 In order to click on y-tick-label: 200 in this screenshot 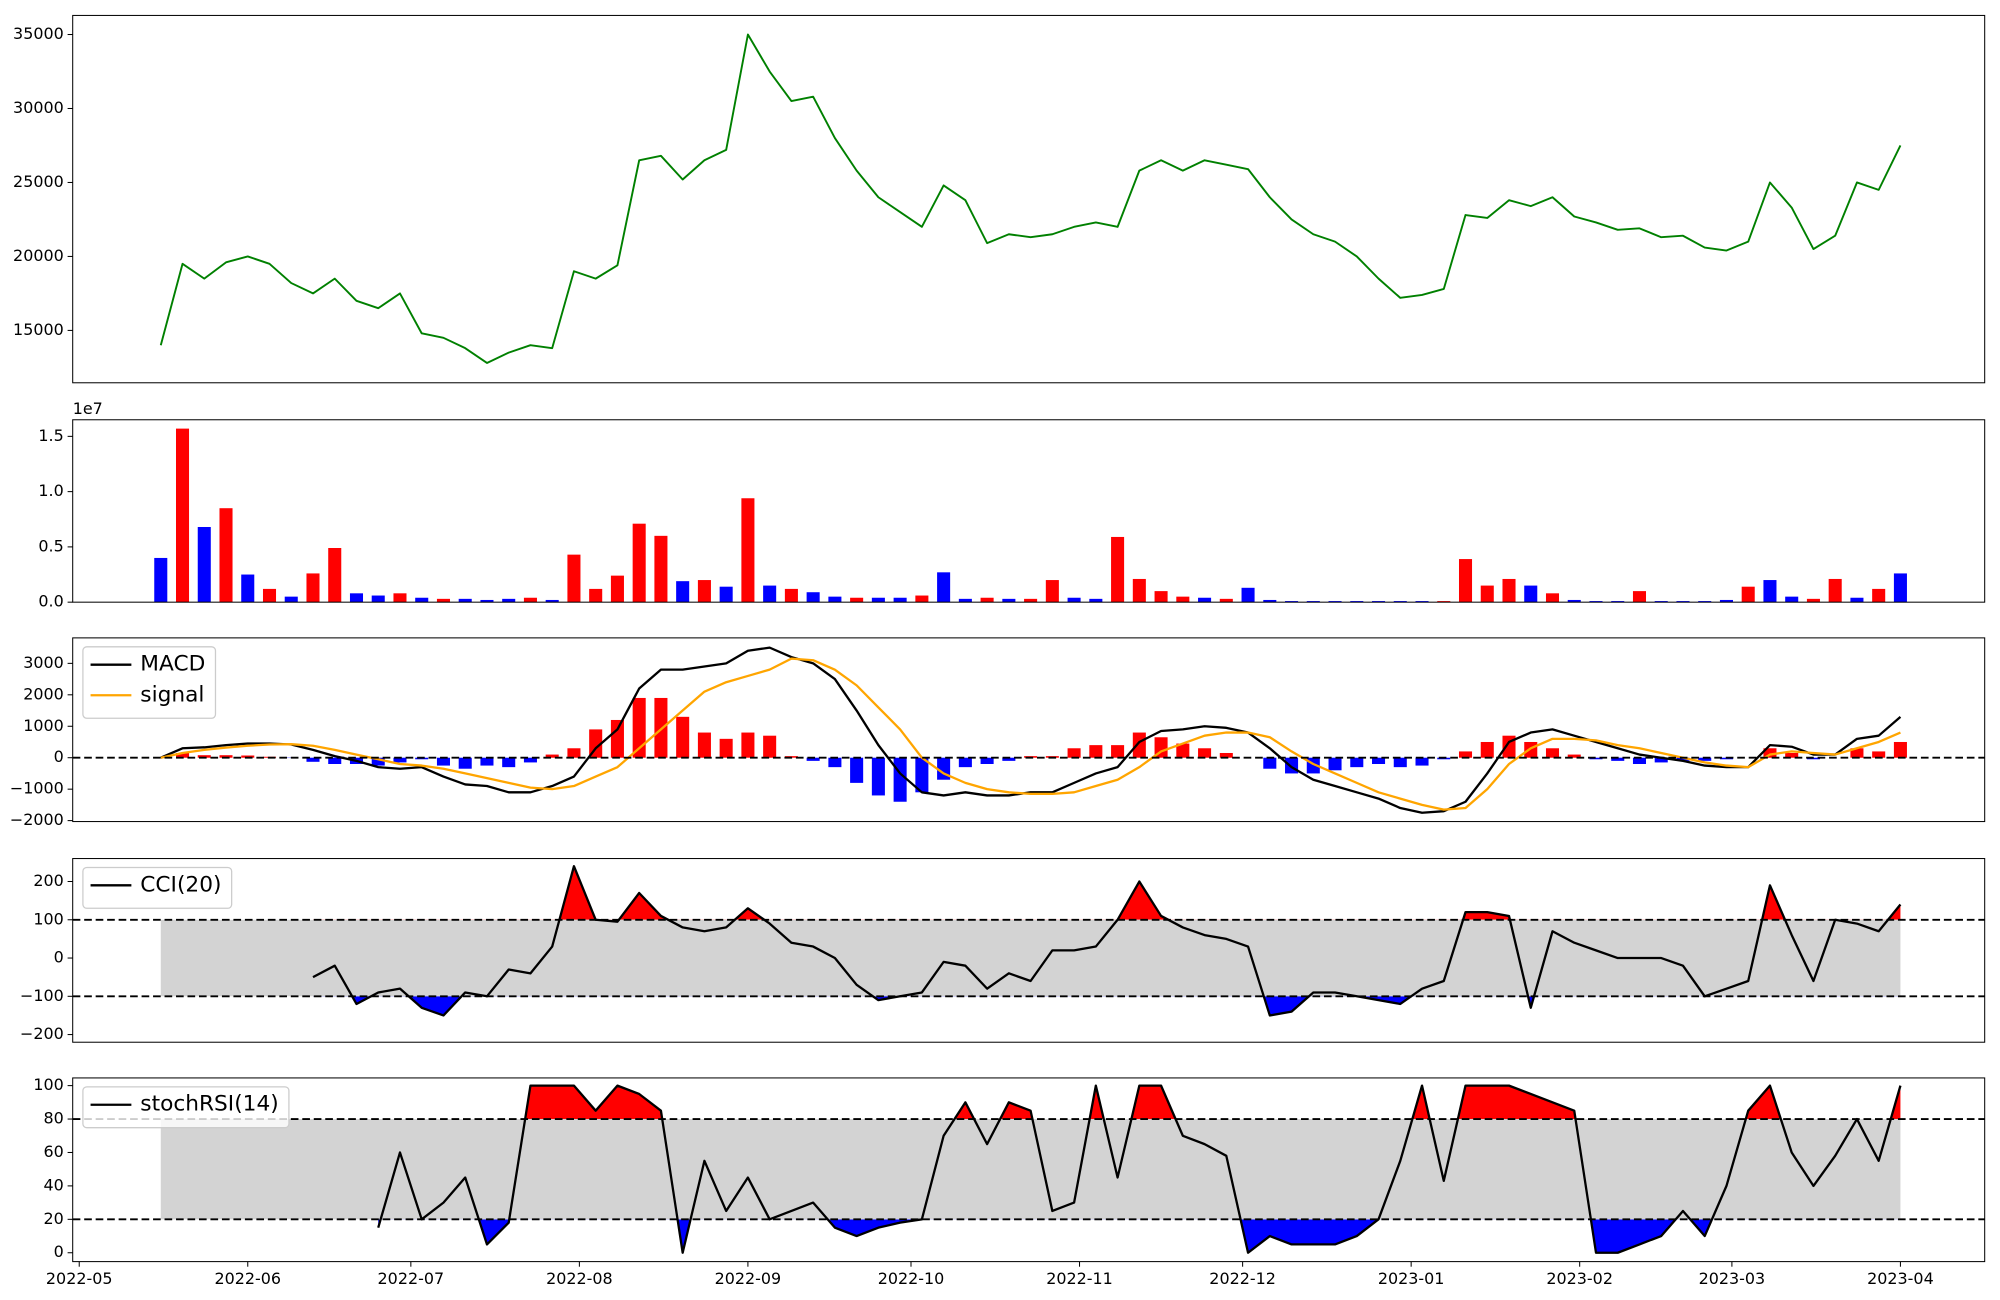, I will do `click(48, 880)`.